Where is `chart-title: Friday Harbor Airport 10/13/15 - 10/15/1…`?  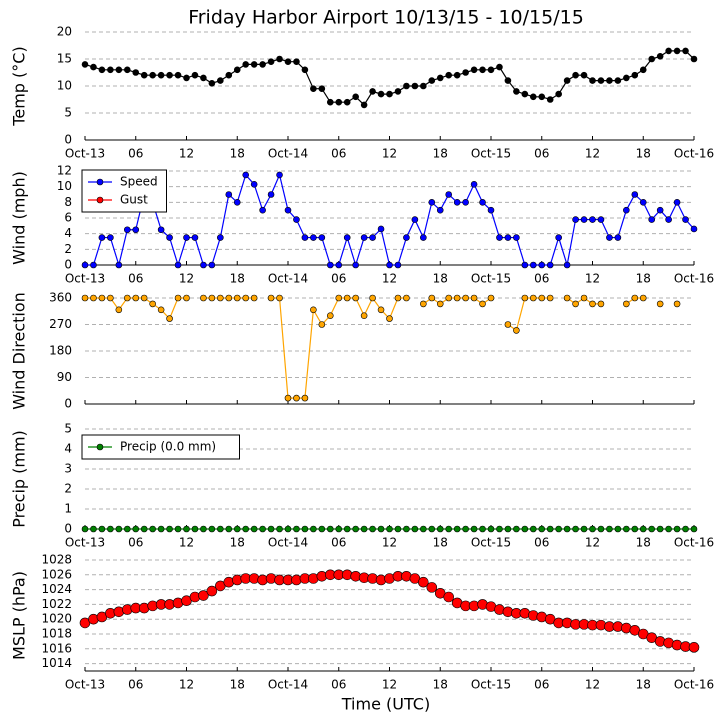
chart-title: Friday Harbor Airport 10/13/15 - 10/15/1… is located at coordinates (386, 18).